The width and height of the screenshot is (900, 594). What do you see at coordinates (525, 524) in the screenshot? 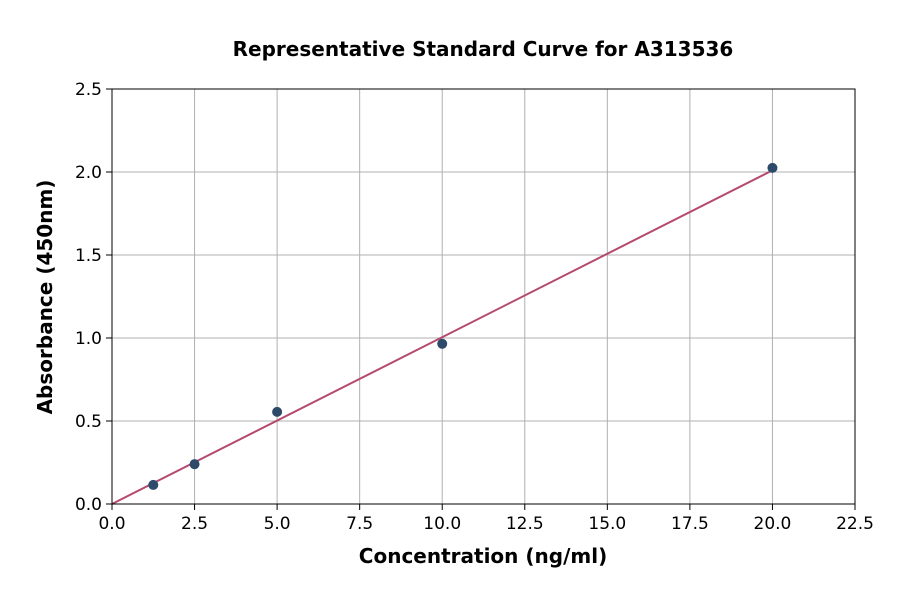
I see `x-tick-label: 12.5` at bounding box center [525, 524].